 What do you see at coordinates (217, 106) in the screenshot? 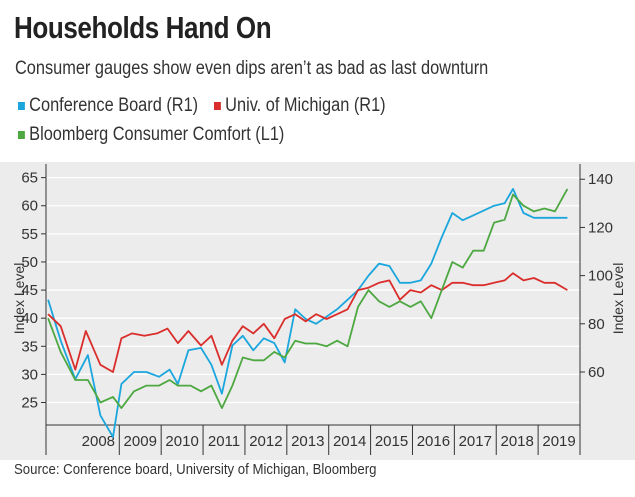
I see `legend-swatch-univ-michigan` at bounding box center [217, 106].